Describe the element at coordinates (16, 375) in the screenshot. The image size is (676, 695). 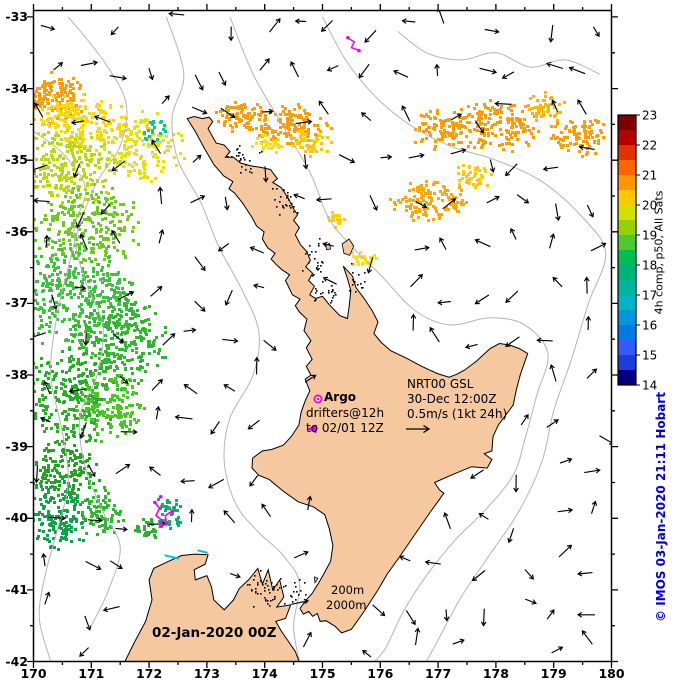
I see `y-tick-label: -38` at that location.